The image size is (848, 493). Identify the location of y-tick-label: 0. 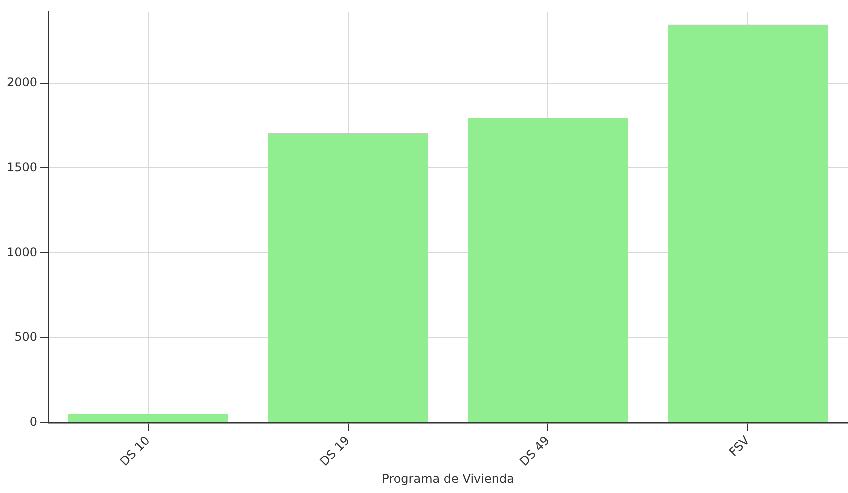
(34, 422).